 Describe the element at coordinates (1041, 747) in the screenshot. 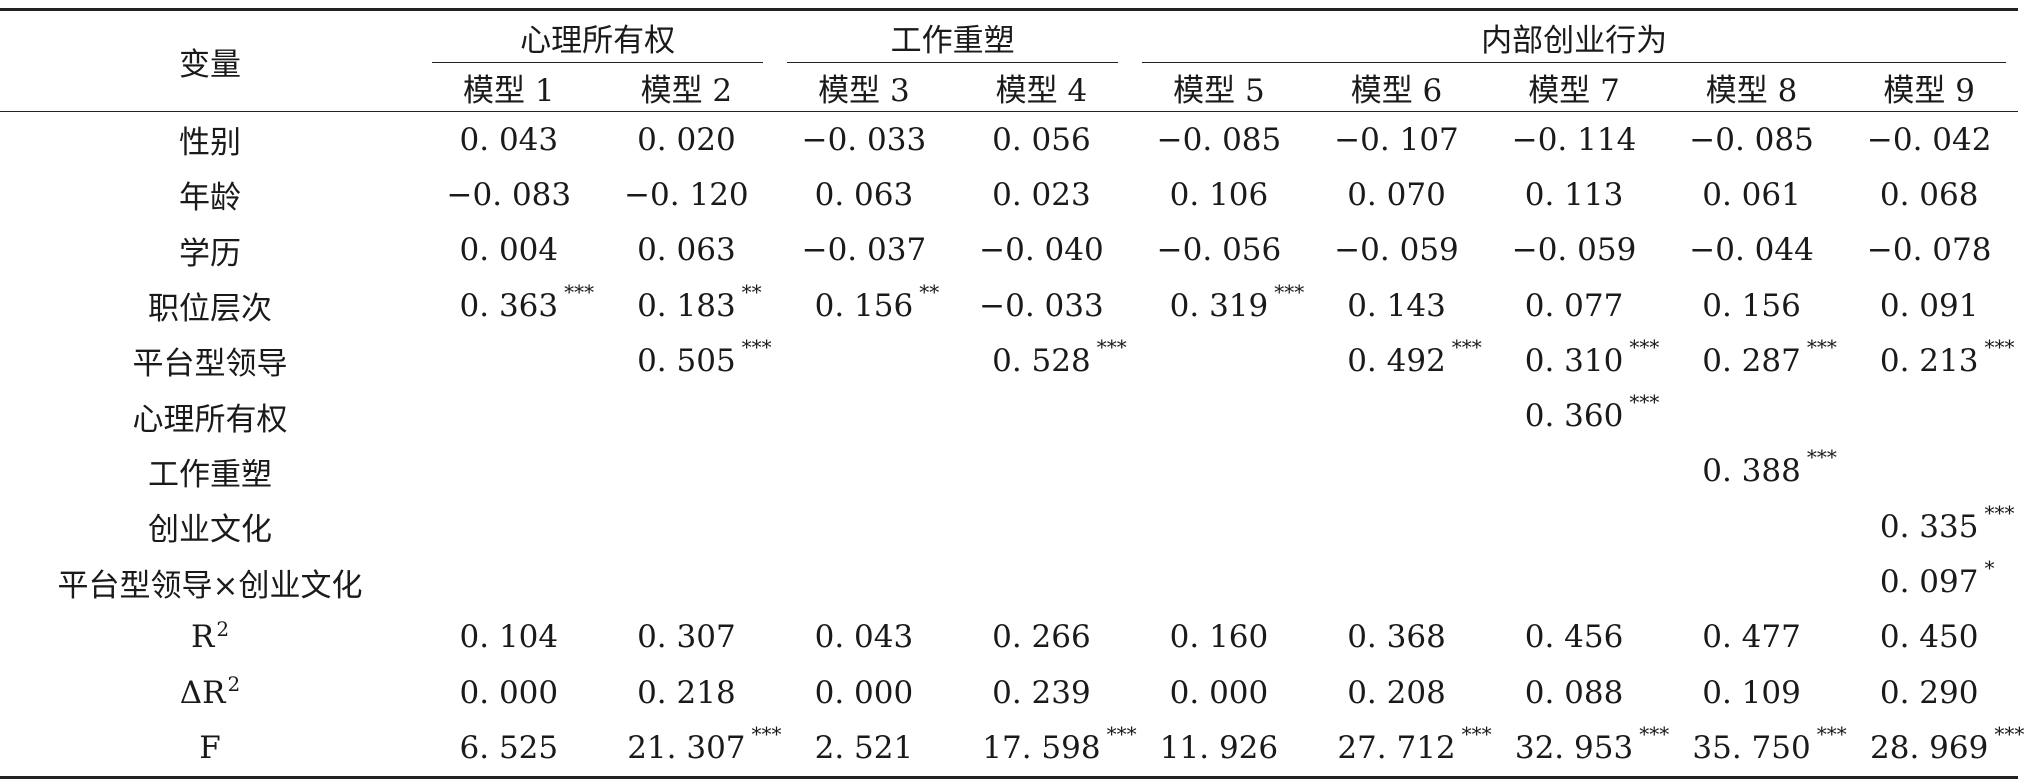

I see `coefficient-number: 17. 598` at that location.